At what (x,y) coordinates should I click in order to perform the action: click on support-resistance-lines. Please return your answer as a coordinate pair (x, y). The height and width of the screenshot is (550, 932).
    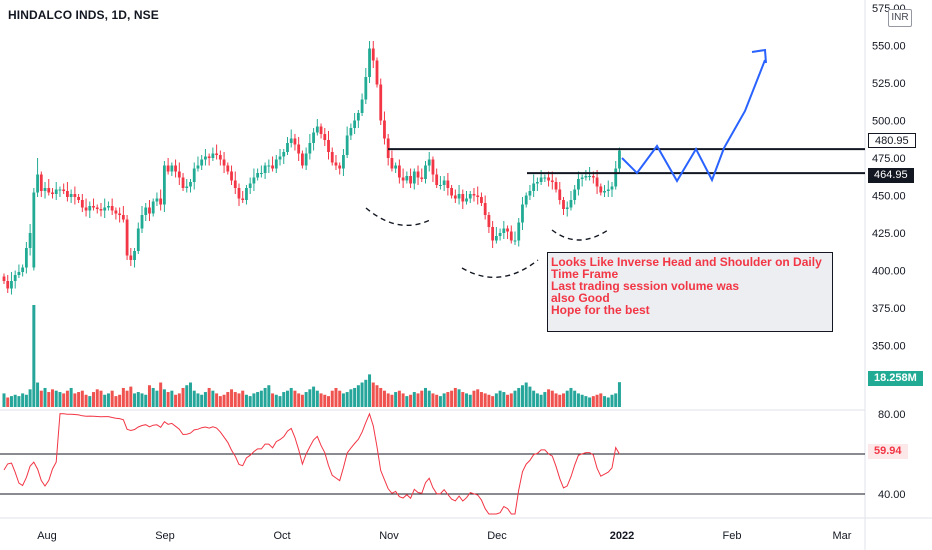
    Looking at the image, I should click on (626, 161).